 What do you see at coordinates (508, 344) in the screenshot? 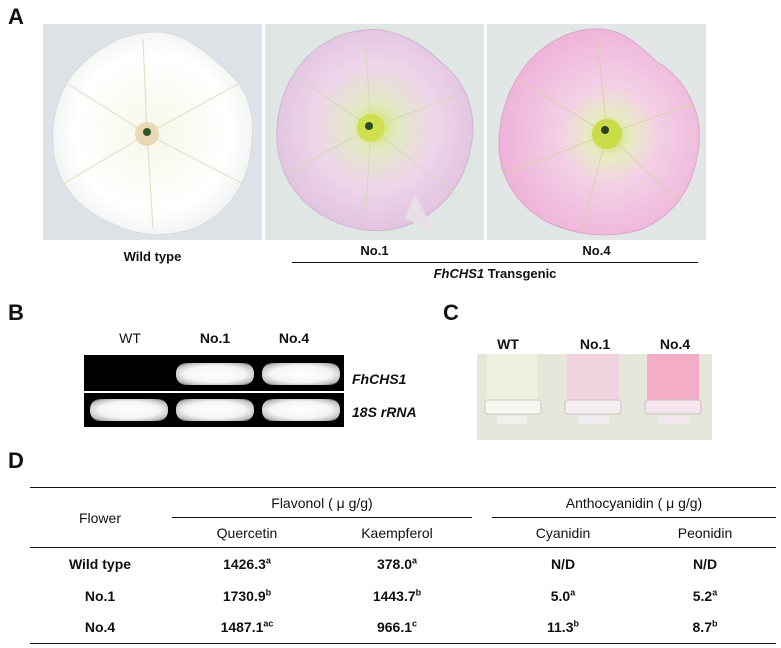
I see `tube-label-wt: WT` at bounding box center [508, 344].